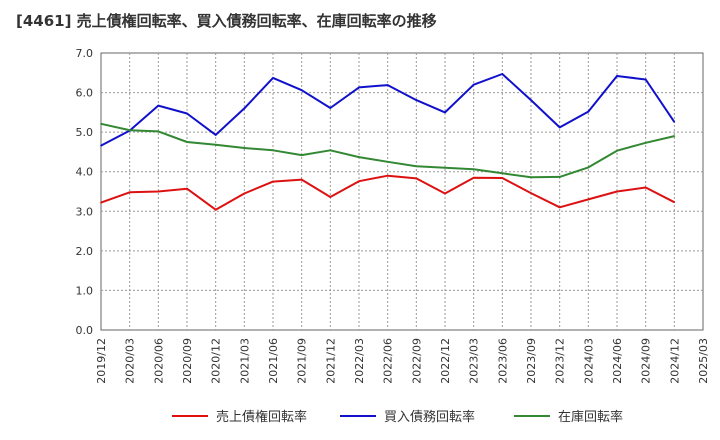 This screenshot has width=720, height=440. I want to click on x-tick-label: 2021/03, so click(244, 361).